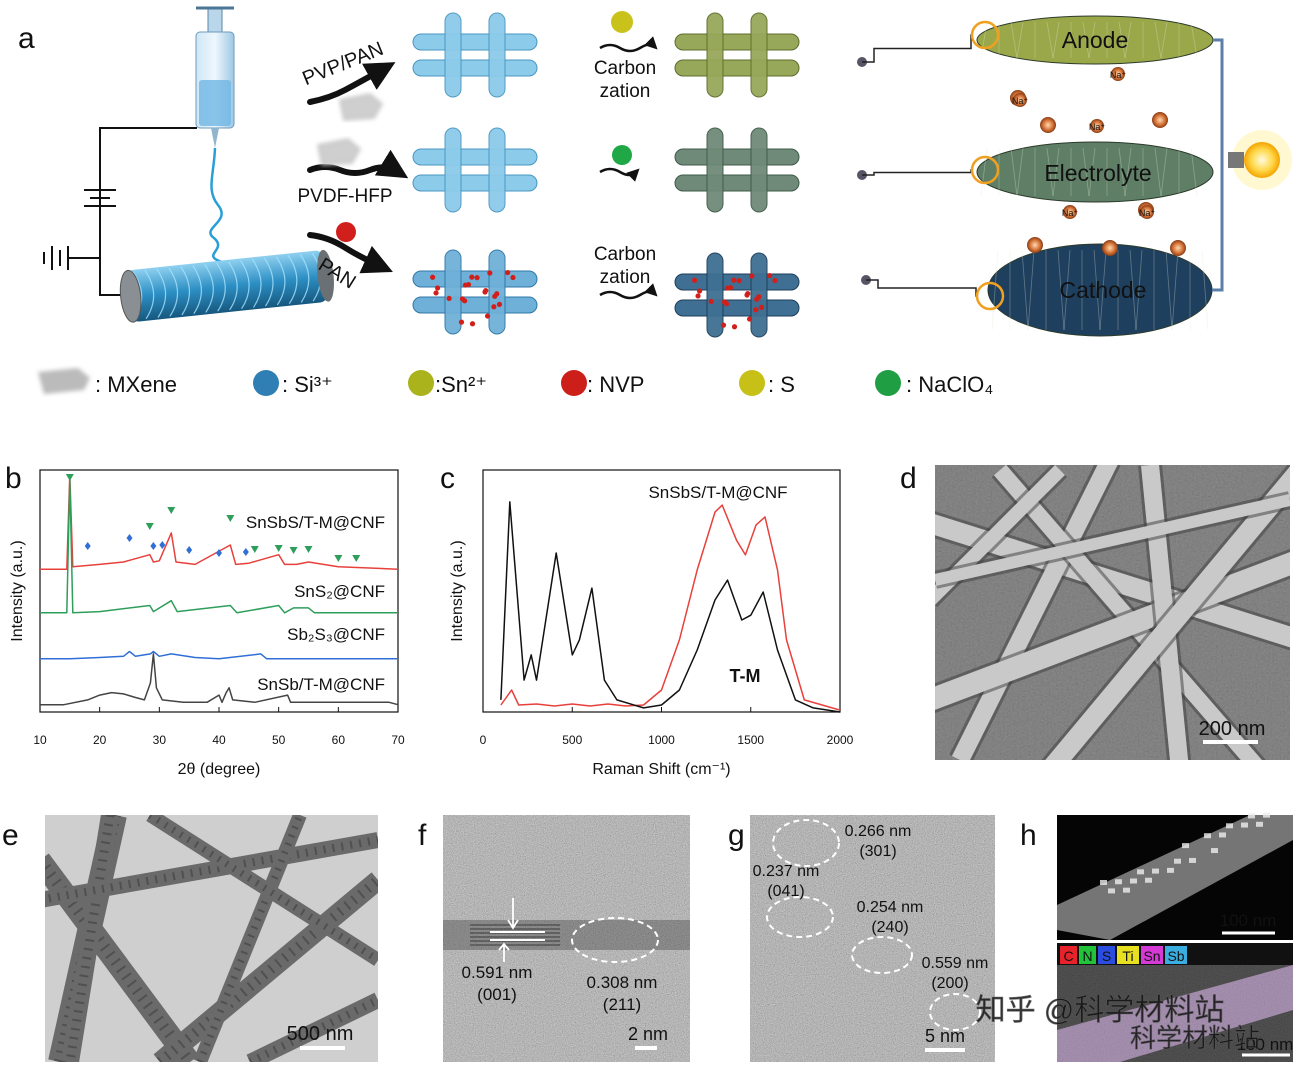 The image size is (1299, 1065). What do you see at coordinates (615, 384) in the screenshot?
I see `legend-label: : NVP` at bounding box center [615, 384].